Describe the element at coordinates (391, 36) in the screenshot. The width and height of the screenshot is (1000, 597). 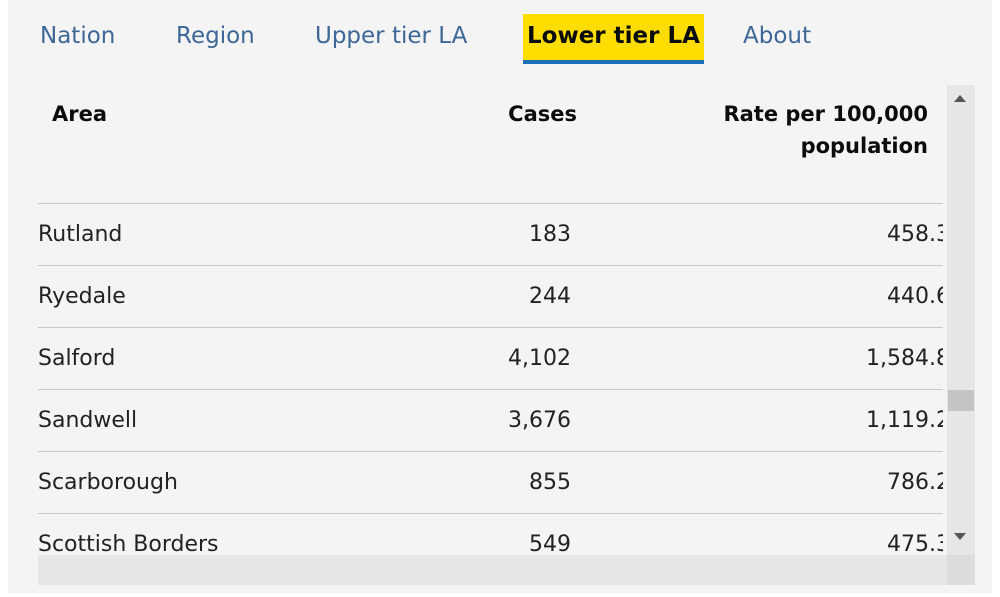
I see `nav-tab: Upper tier LA` at that location.